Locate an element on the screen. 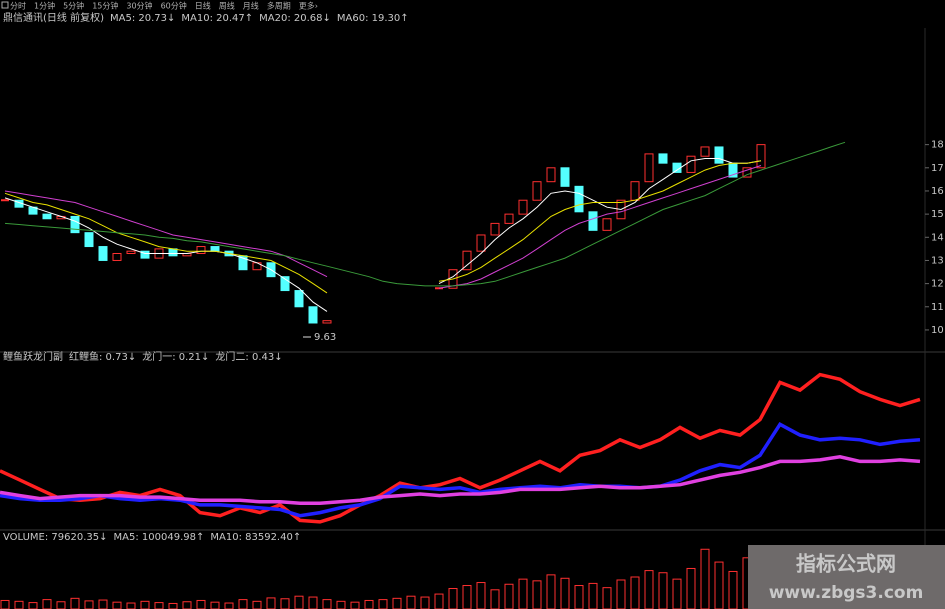  legend-entry: 红鲤鱼: 0.73↓ is located at coordinates (102, 356).